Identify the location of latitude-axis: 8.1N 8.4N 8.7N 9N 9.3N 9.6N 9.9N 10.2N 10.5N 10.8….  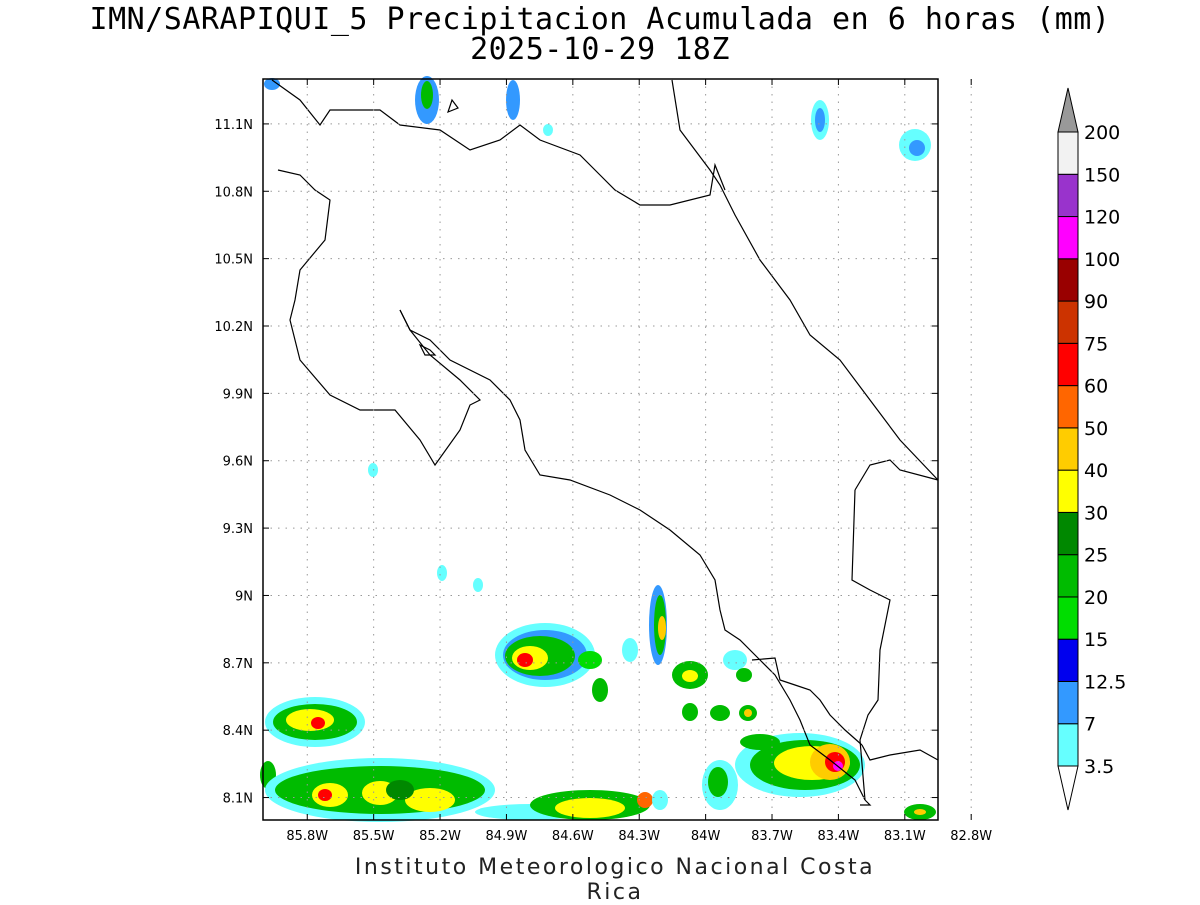
(233, 462).